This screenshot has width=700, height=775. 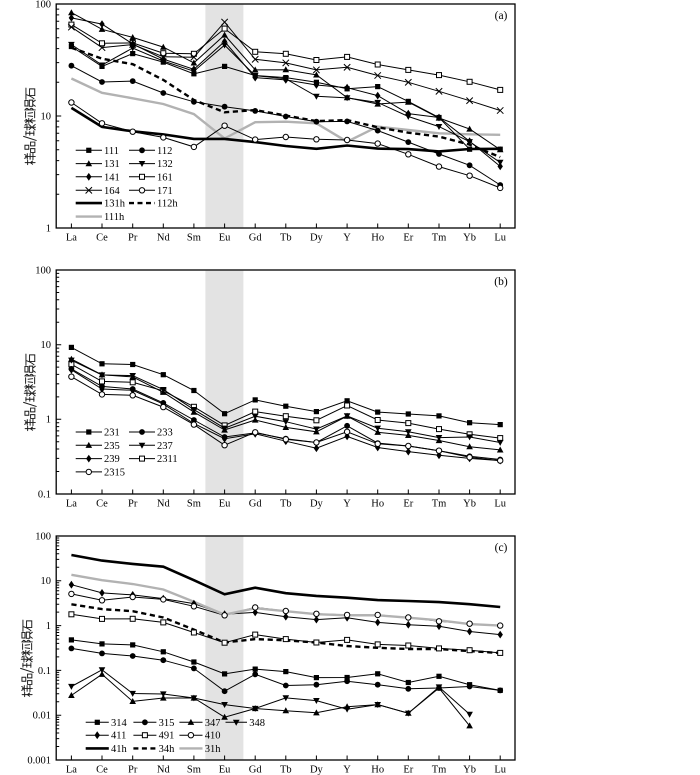 What do you see at coordinates (213, 723) in the screenshot?
I see `svg-text: 347` at bounding box center [213, 723].